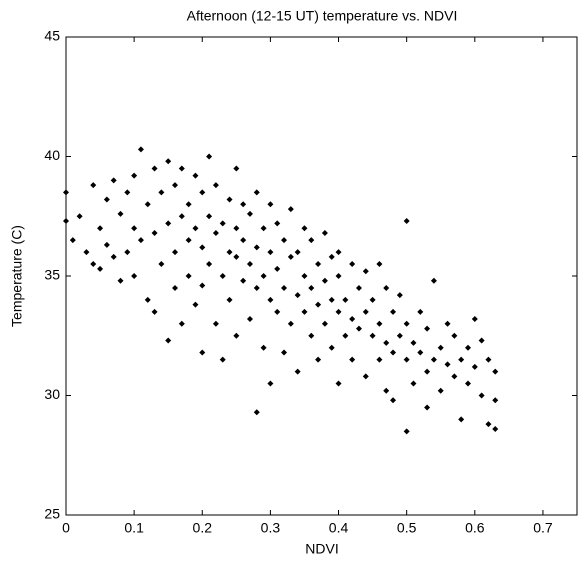 This screenshot has width=579, height=562. Describe the element at coordinates (52, 514) in the screenshot. I see `y-tick-label: 25` at that location.